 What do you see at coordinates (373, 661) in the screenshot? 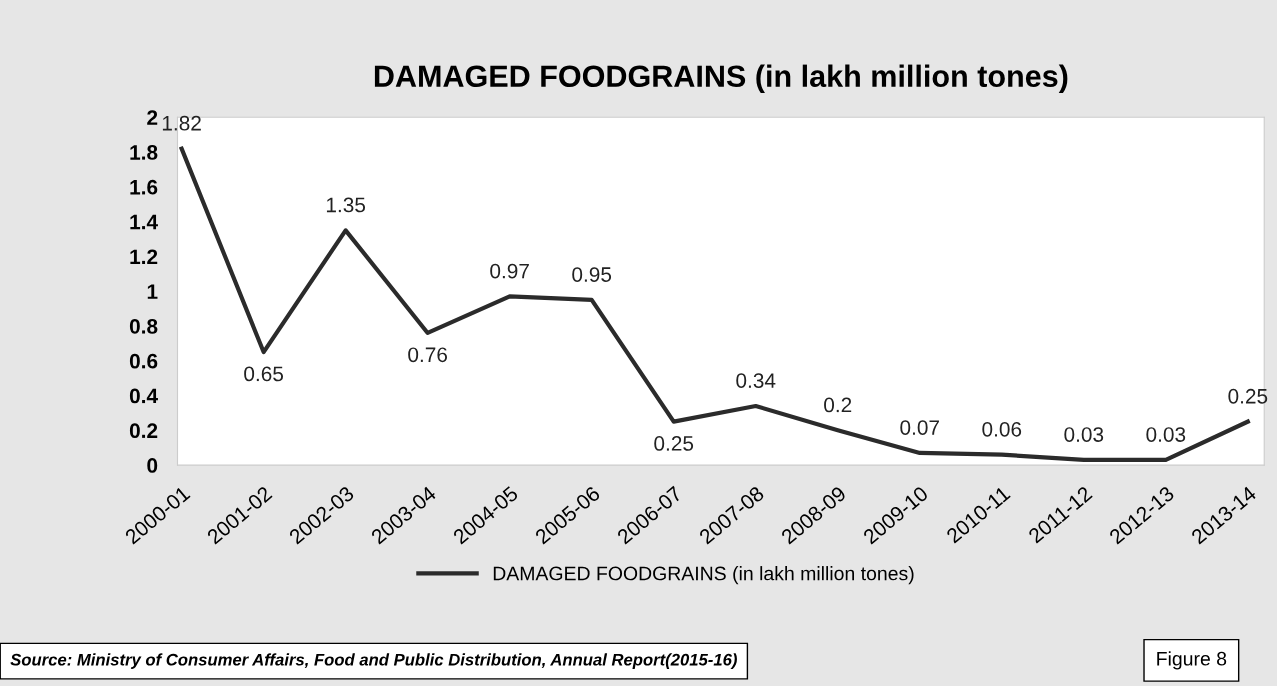
I see `source-note: Source: Ministry of Consumer Affairs, Food and Public Distribution, Annual Report(2015-16)` at bounding box center [373, 661].